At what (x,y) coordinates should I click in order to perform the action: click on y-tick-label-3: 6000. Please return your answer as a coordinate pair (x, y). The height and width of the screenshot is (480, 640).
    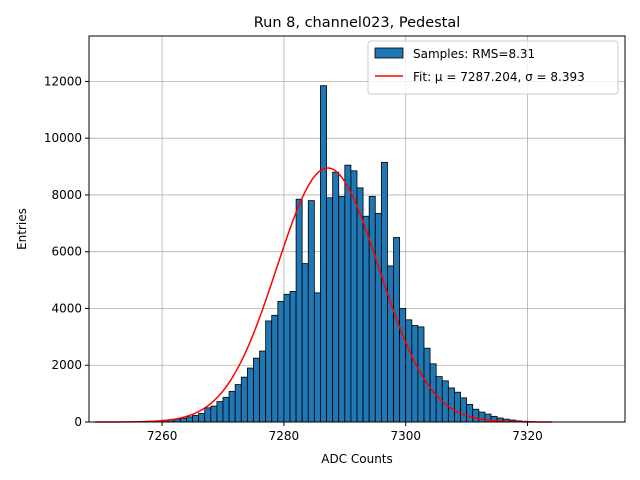
    Looking at the image, I should click on (66, 252).